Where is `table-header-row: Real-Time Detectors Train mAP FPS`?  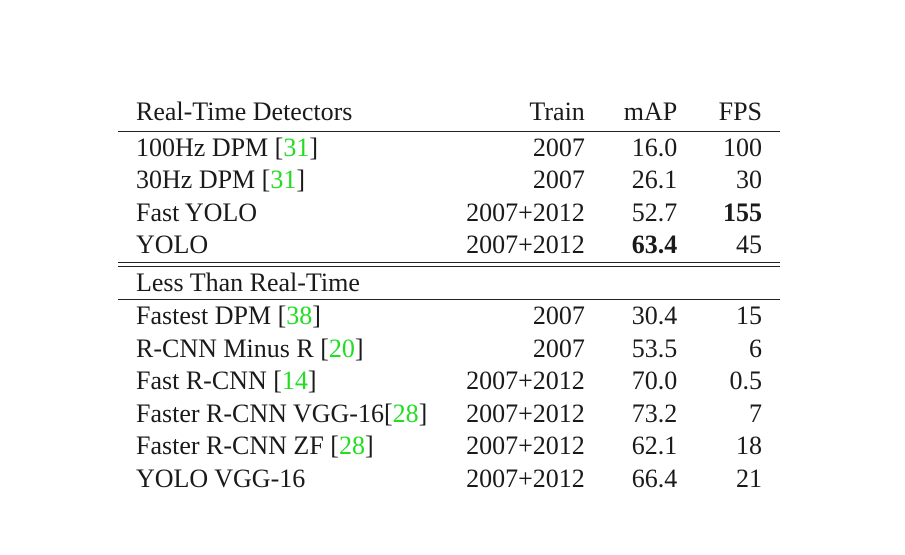
table-header-row: Real-Time Detectors Train mAP FPS is located at coordinates (449, 113).